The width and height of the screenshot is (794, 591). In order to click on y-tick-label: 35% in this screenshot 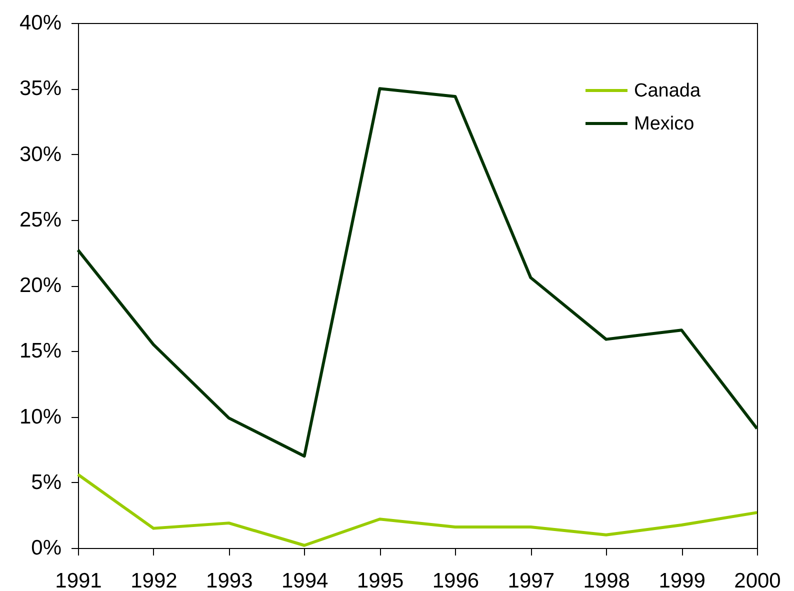, I will do `click(40, 88)`.